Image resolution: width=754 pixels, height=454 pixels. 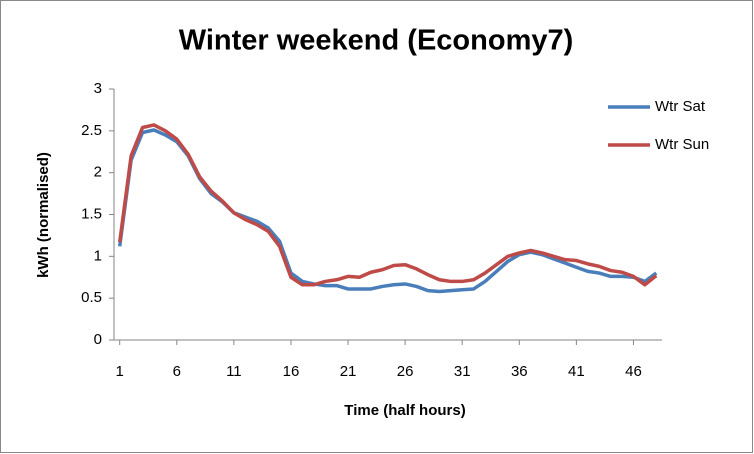 What do you see at coordinates (633, 371) in the screenshot?
I see `x-tick-label: 46` at bounding box center [633, 371].